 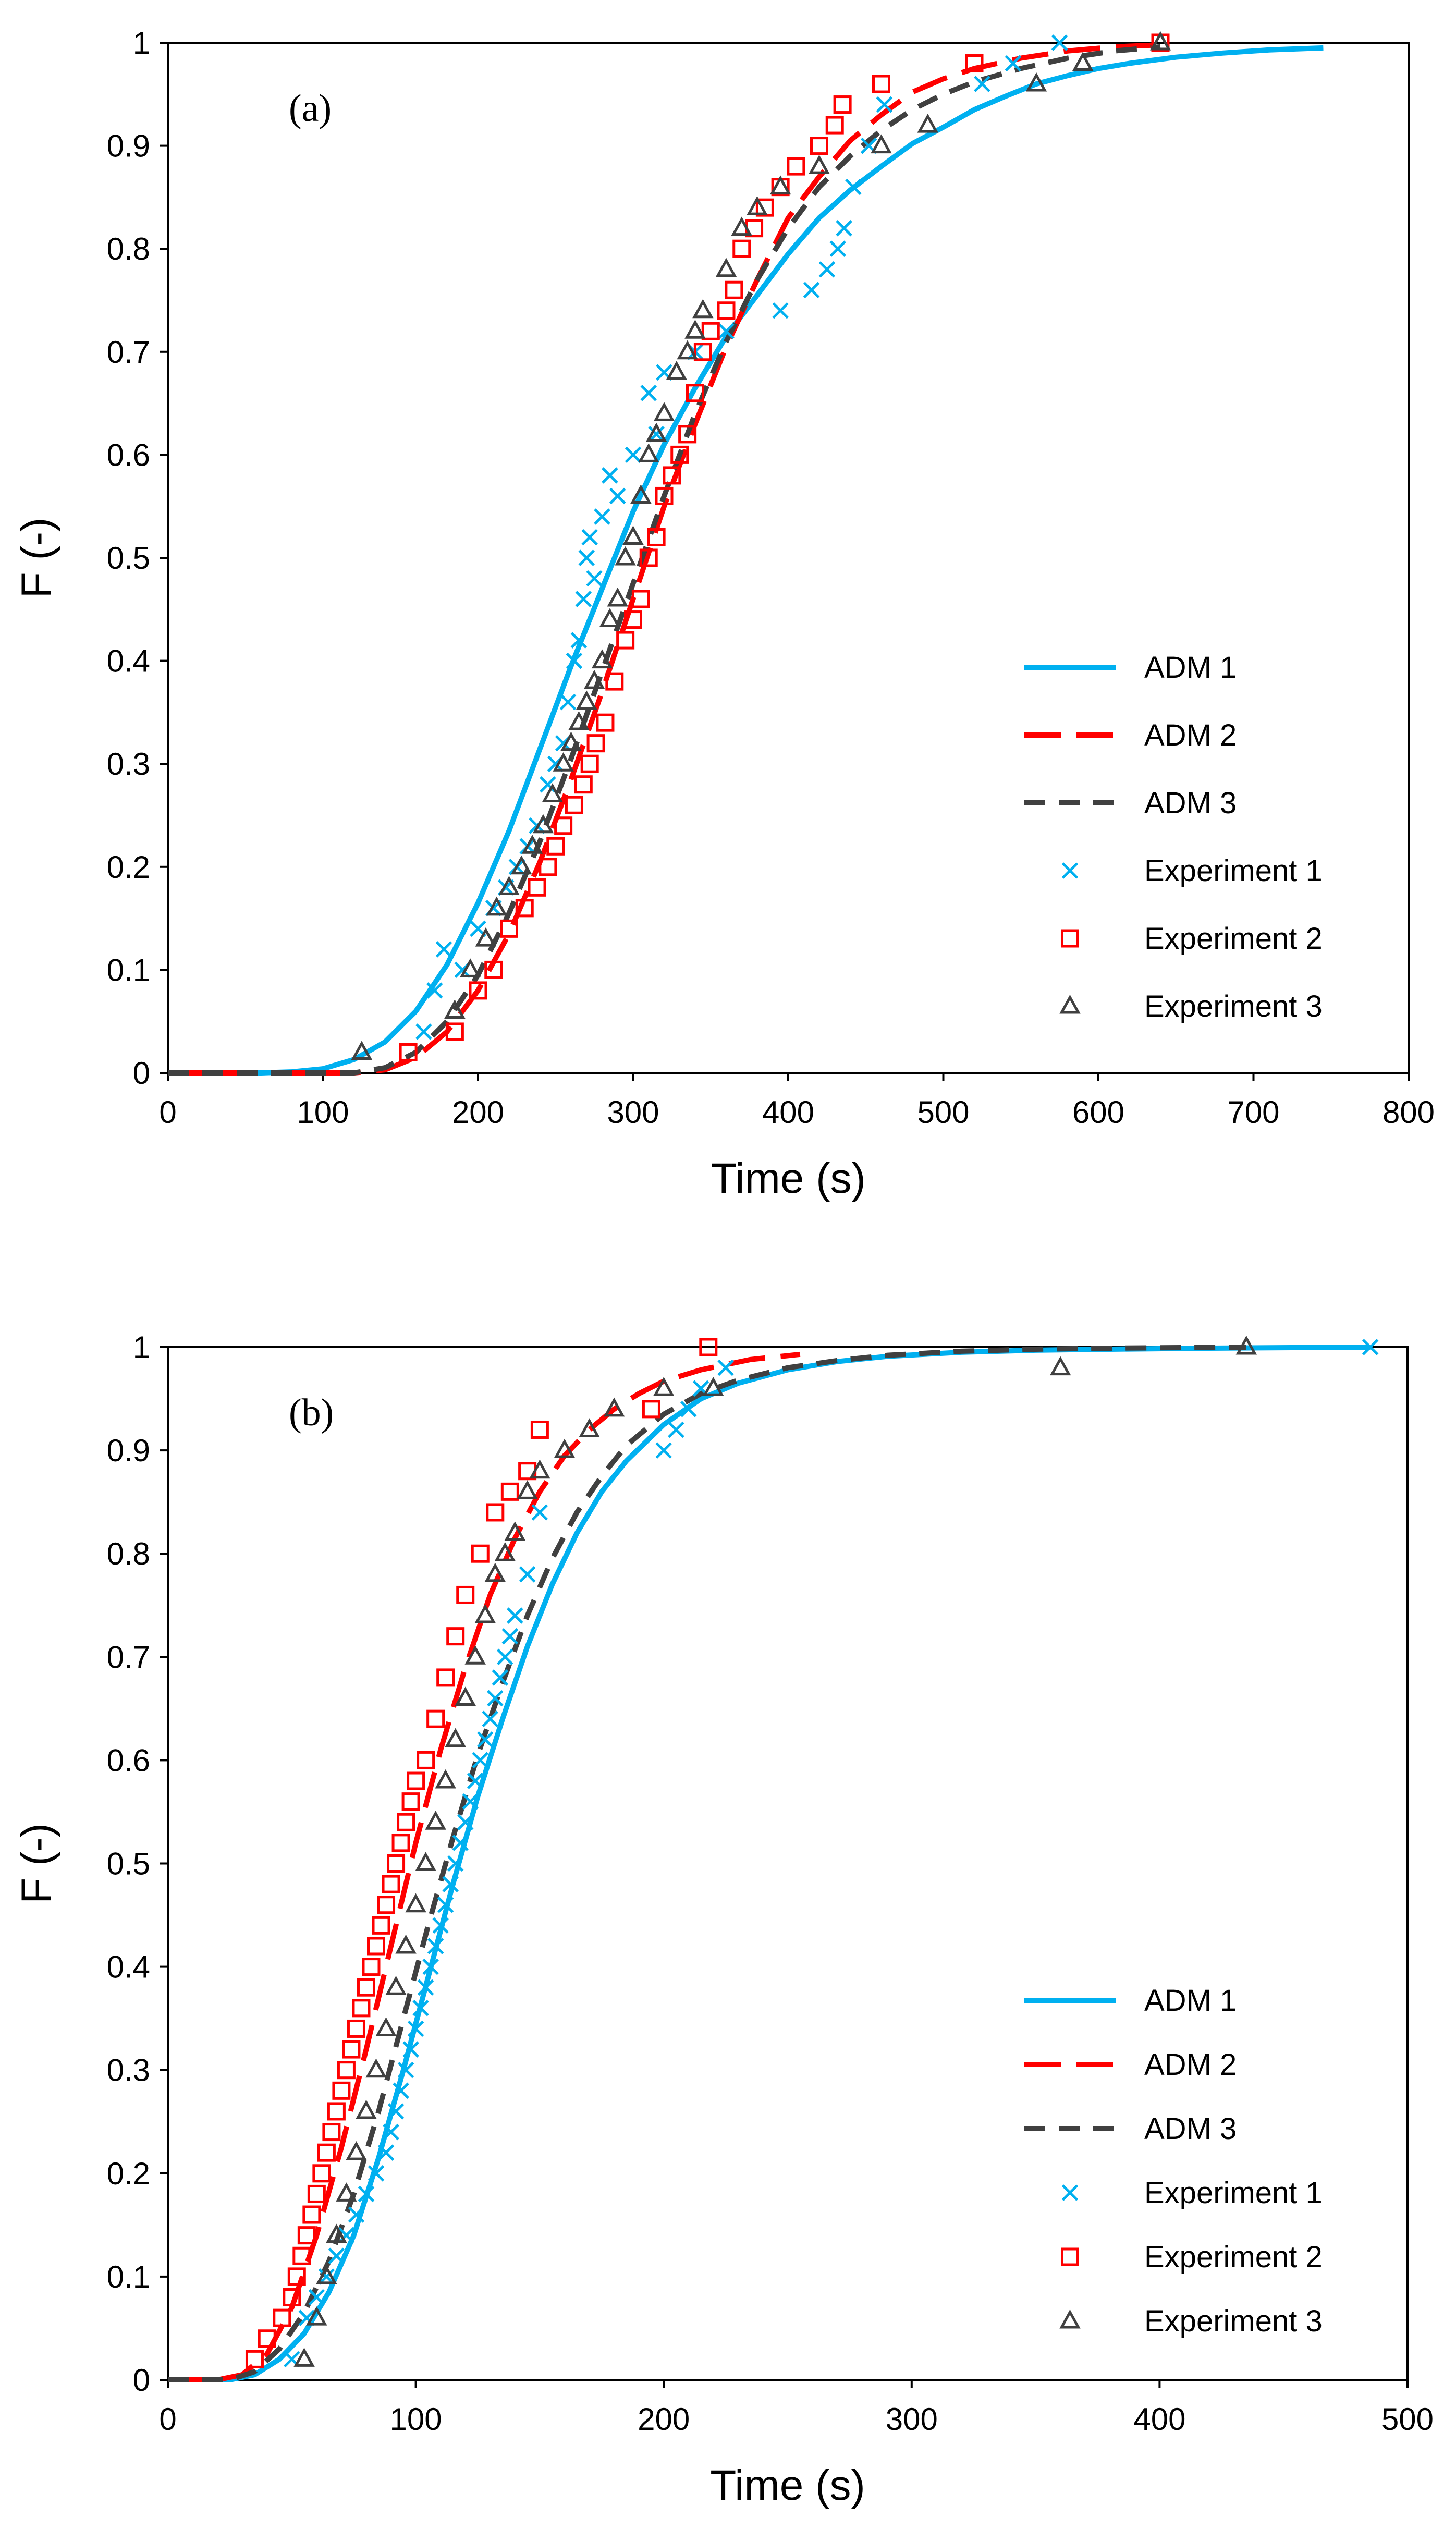 What do you see at coordinates (167, 2419) in the screenshot?
I see `x-tick-label: 0` at bounding box center [167, 2419].